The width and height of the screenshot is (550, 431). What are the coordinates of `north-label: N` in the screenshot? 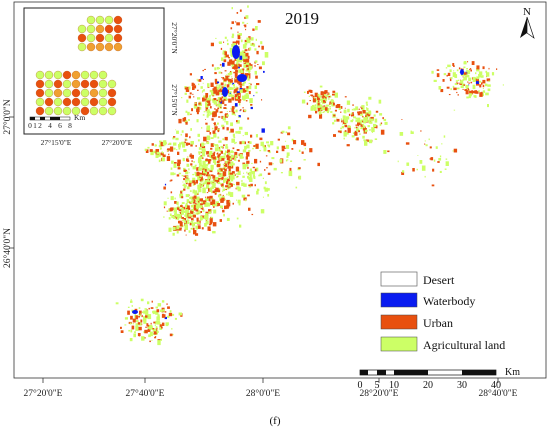 It's located at (527, 12).